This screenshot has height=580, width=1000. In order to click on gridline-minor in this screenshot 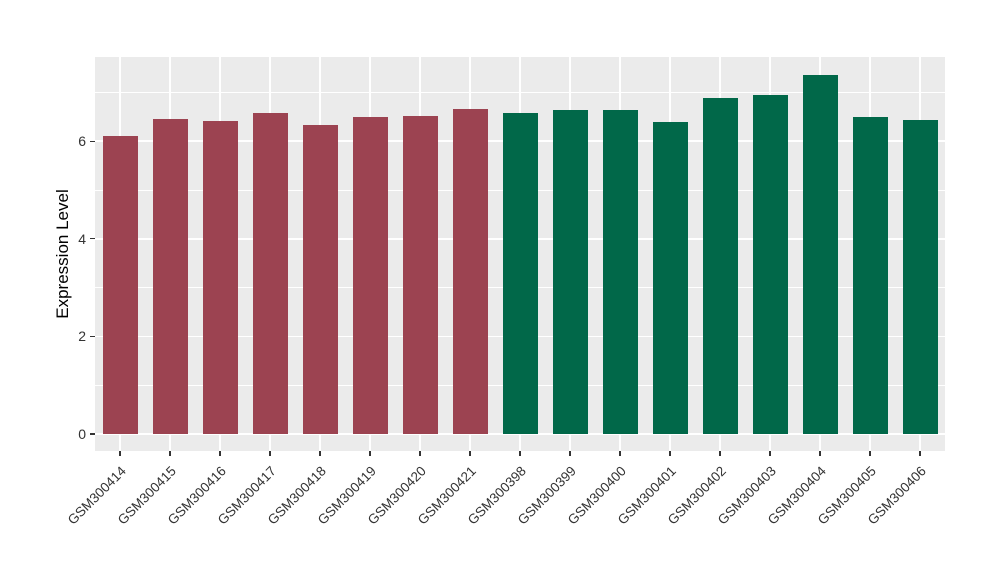, I will do `click(520, 93)`.